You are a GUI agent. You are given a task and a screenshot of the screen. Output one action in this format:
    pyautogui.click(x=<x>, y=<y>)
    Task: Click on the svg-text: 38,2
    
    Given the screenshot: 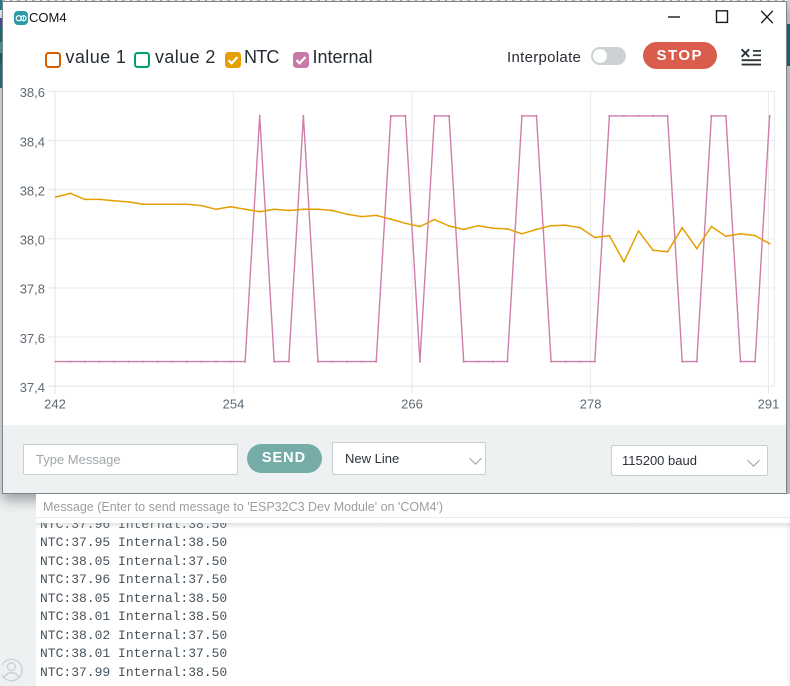 What is the action you would take?
    pyautogui.click(x=32, y=190)
    